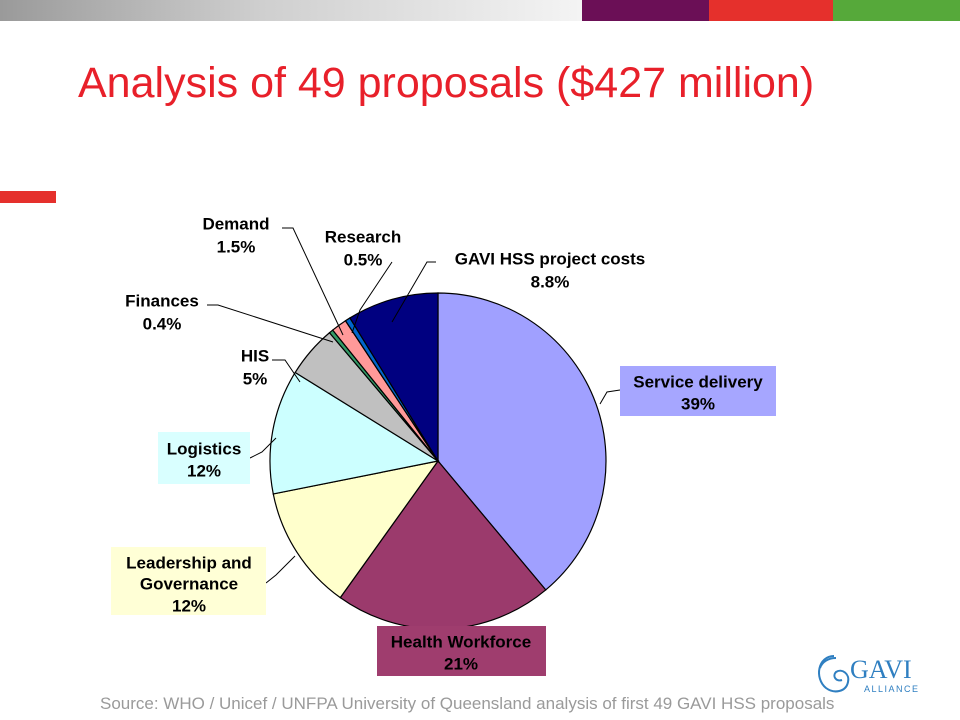  I want to click on category-label-service-delivery: Service delivery, so click(698, 381).